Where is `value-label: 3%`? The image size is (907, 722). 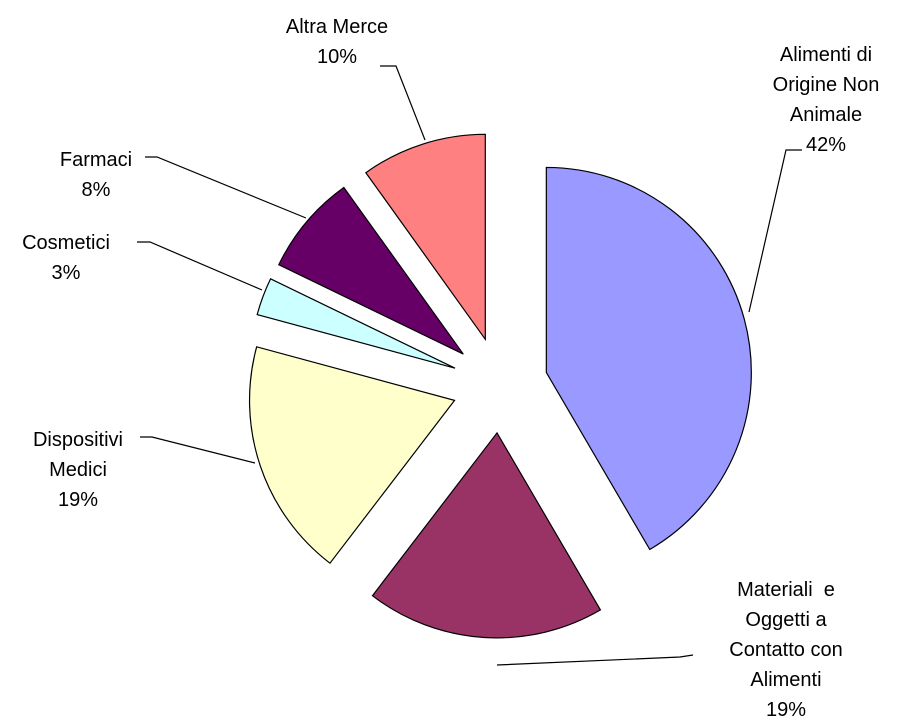
value-label: 3% is located at coordinates (66, 273).